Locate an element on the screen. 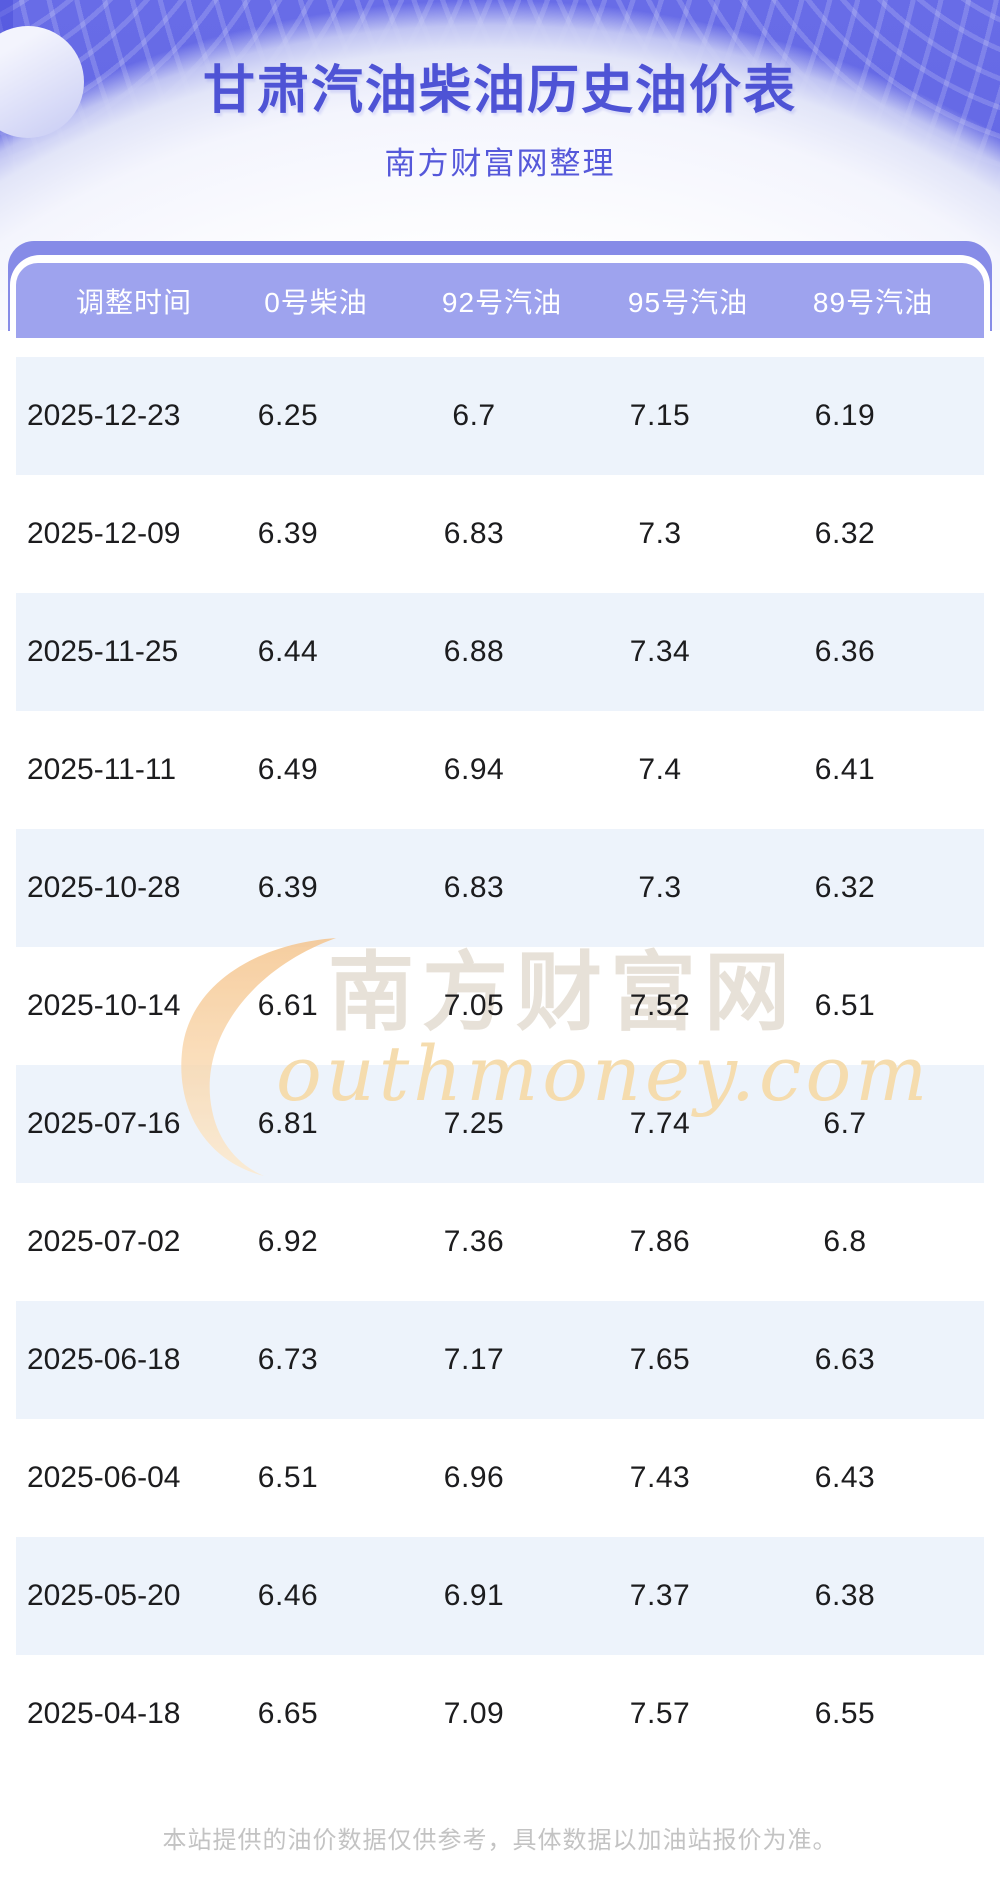 This screenshot has height=1880, width=1000. date-cell: 2025-04-18 is located at coordinates (104, 1713).